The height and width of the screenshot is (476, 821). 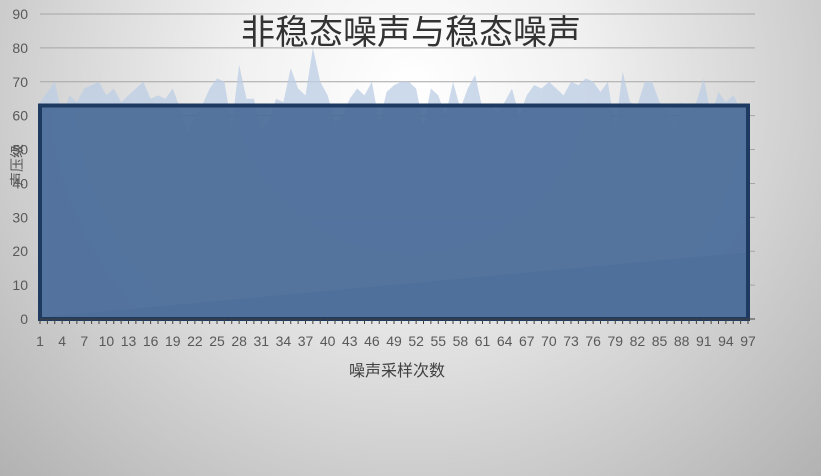 What do you see at coordinates (195, 341) in the screenshot?
I see `x-tick-label: 22` at bounding box center [195, 341].